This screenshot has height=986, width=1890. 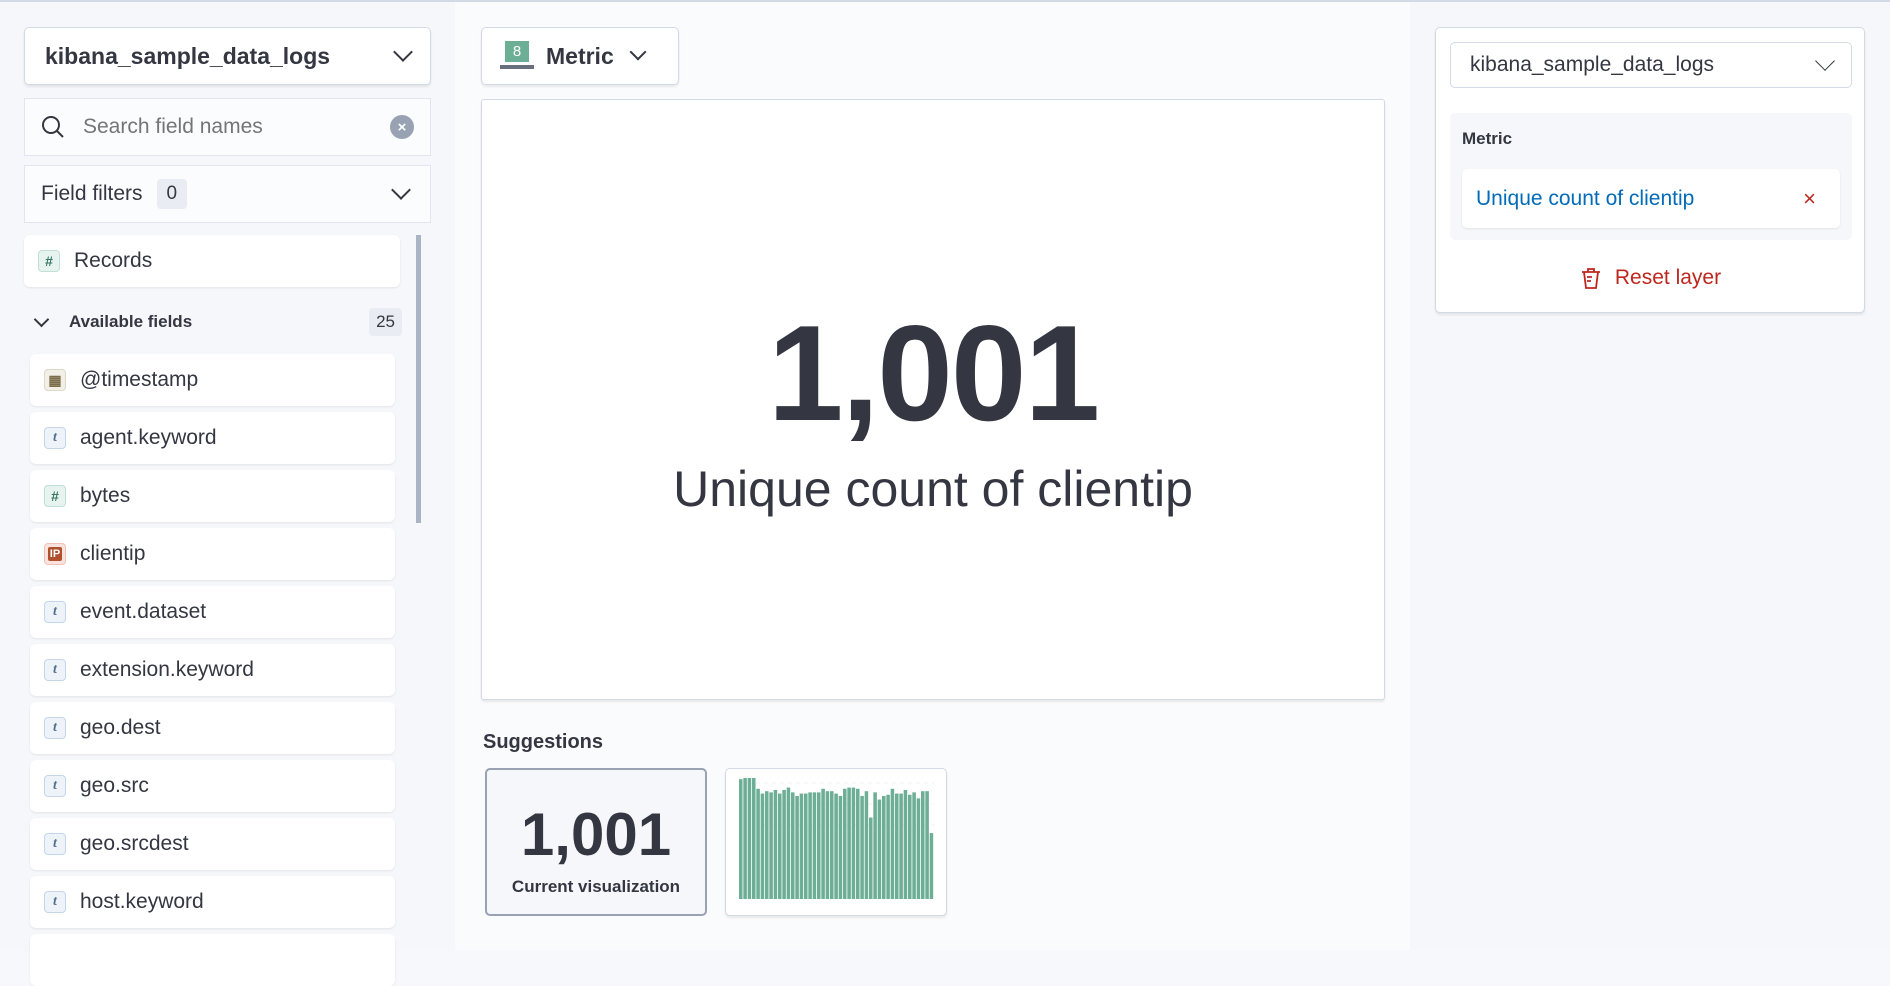 I want to click on clear-icon: ×, so click(x=402, y=127).